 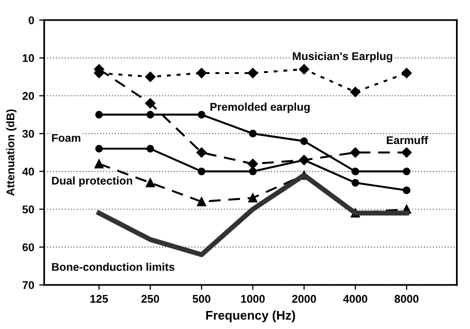 I want to click on x-tick-label: 4000, so click(x=355, y=298).